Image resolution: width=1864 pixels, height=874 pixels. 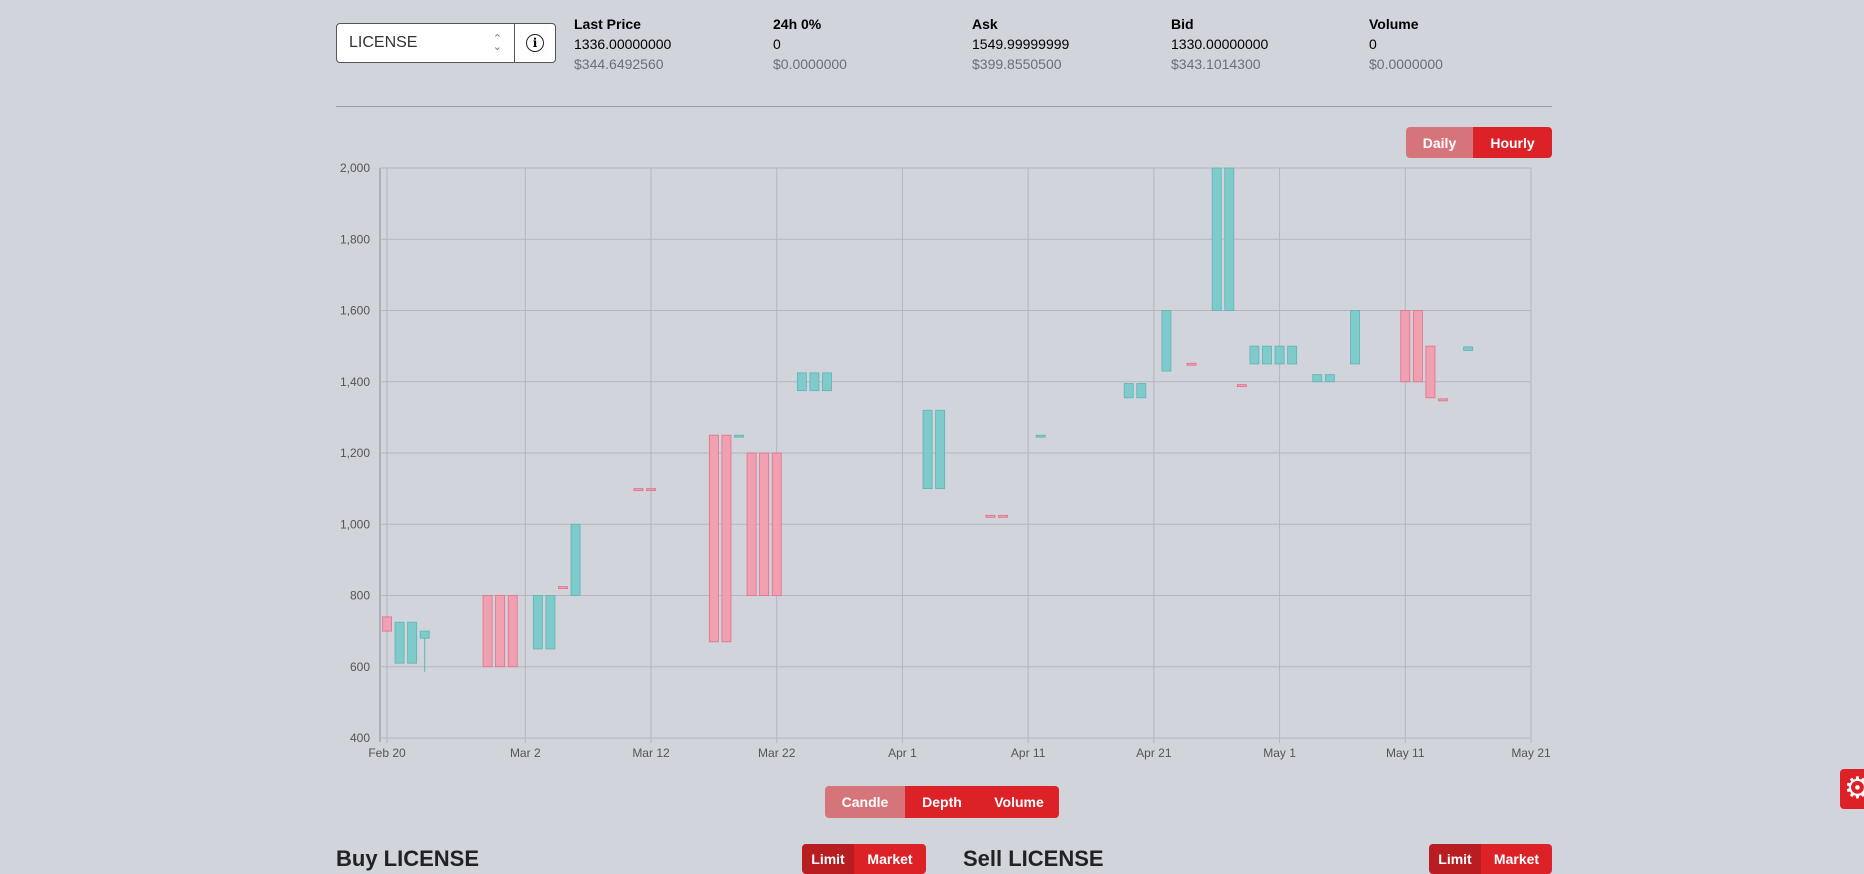 What do you see at coordinates (622, 44) in the screenshot?
I see `stat-last-price: Last Price 1336.00000000 $344.6492560` at bounding box center [622, 44].